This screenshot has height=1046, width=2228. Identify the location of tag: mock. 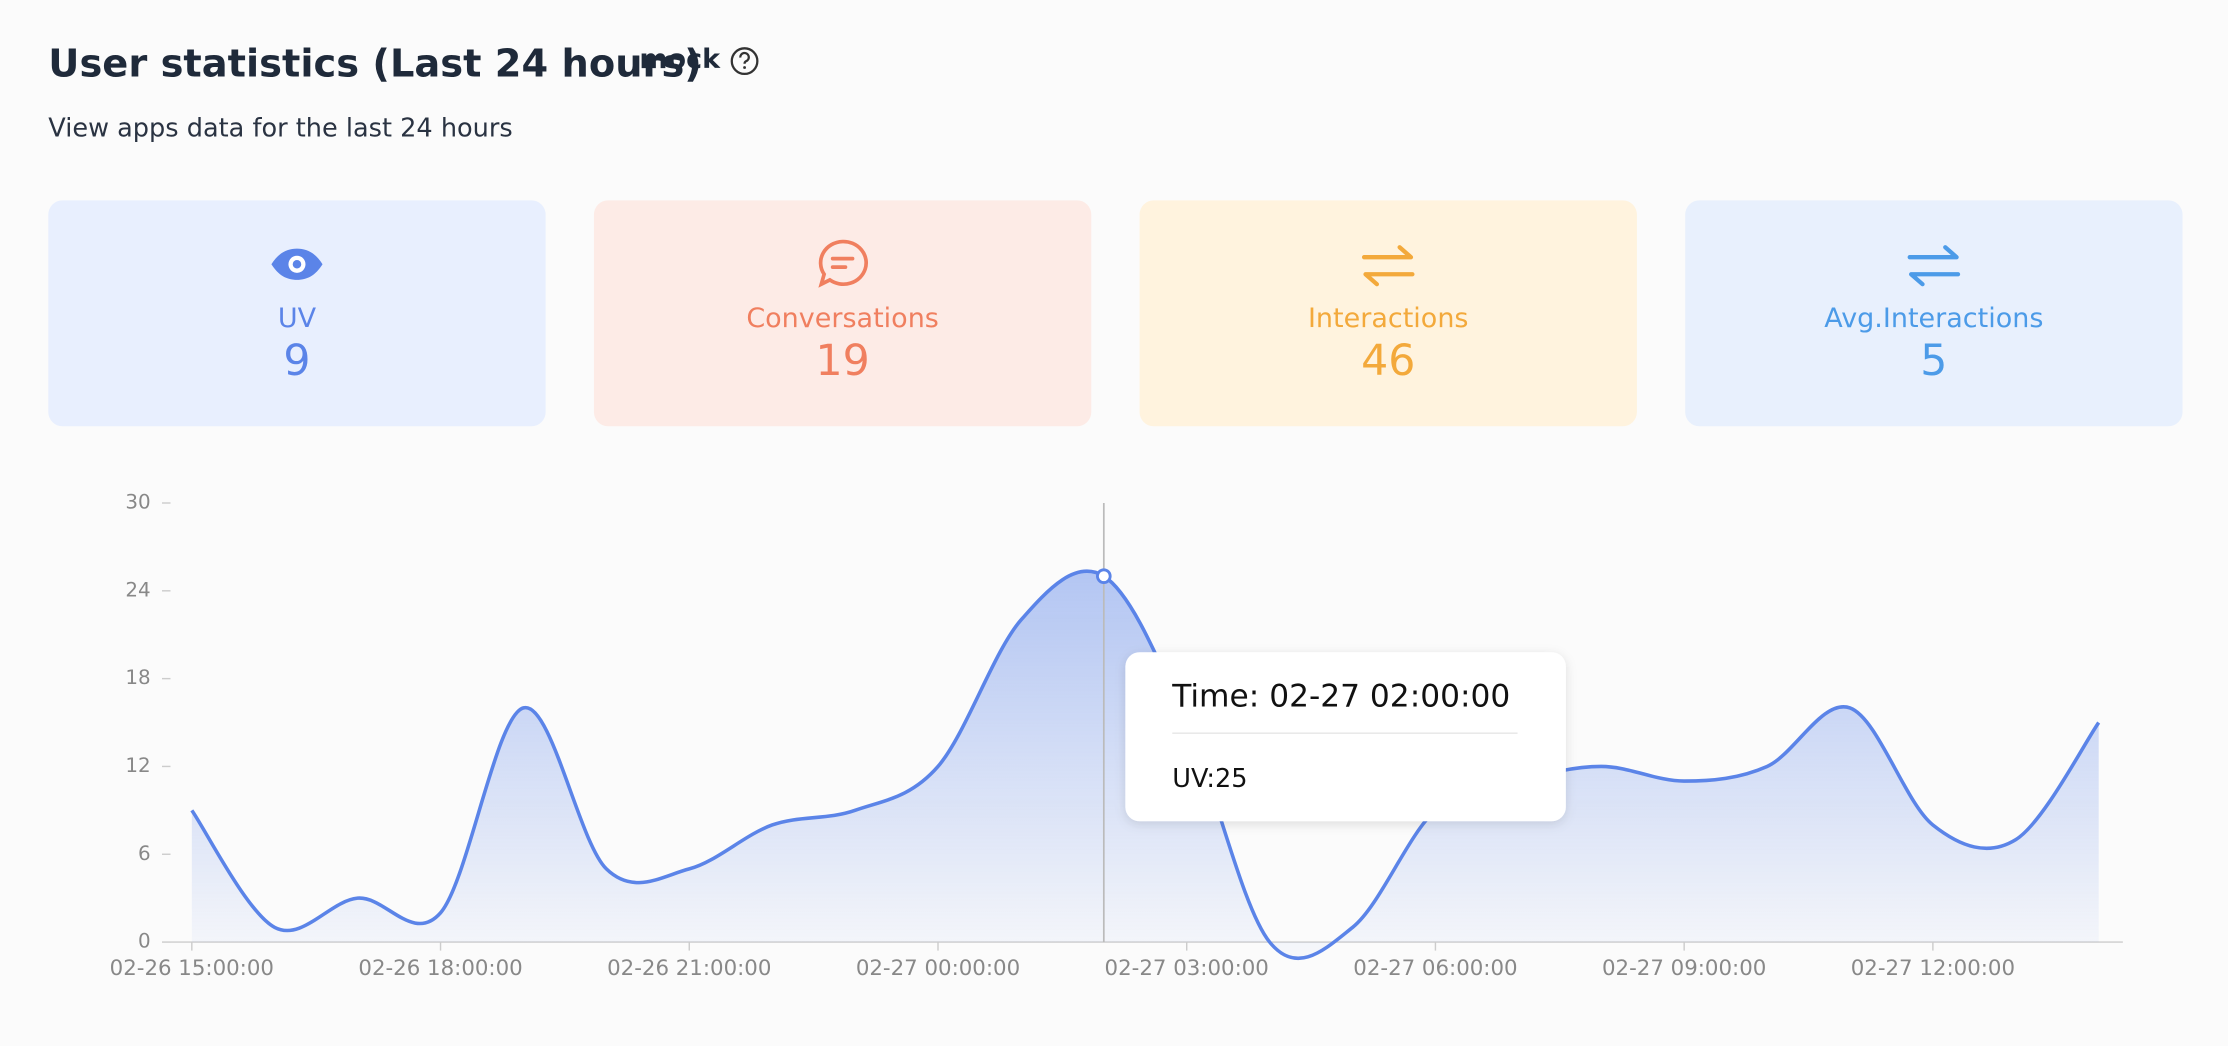
(680, 60).